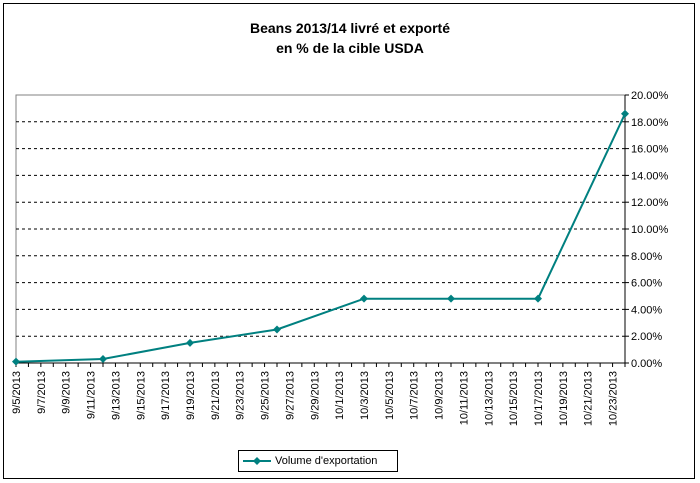 This screenshot has width=700, height=483. Describe the element at coordinates (349, 28) in the screenshot. I see `chart-title-line-1: Beans 2013/14 livré et exporté` at that location.